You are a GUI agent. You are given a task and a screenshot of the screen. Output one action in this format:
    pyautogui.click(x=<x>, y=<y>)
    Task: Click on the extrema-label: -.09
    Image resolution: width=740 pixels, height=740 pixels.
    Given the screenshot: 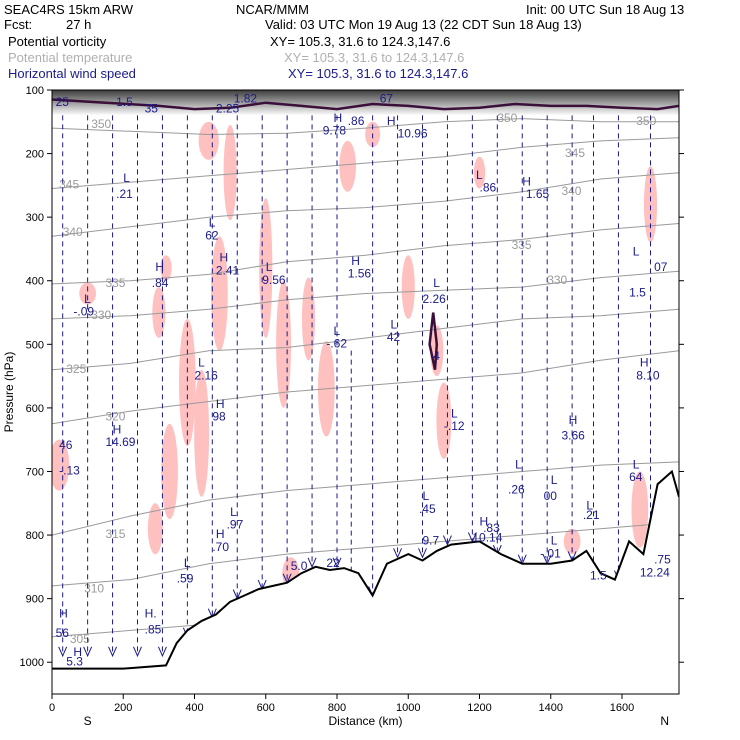 What is the action you would take?
    pyautogui.click(x=83, y=312)
    